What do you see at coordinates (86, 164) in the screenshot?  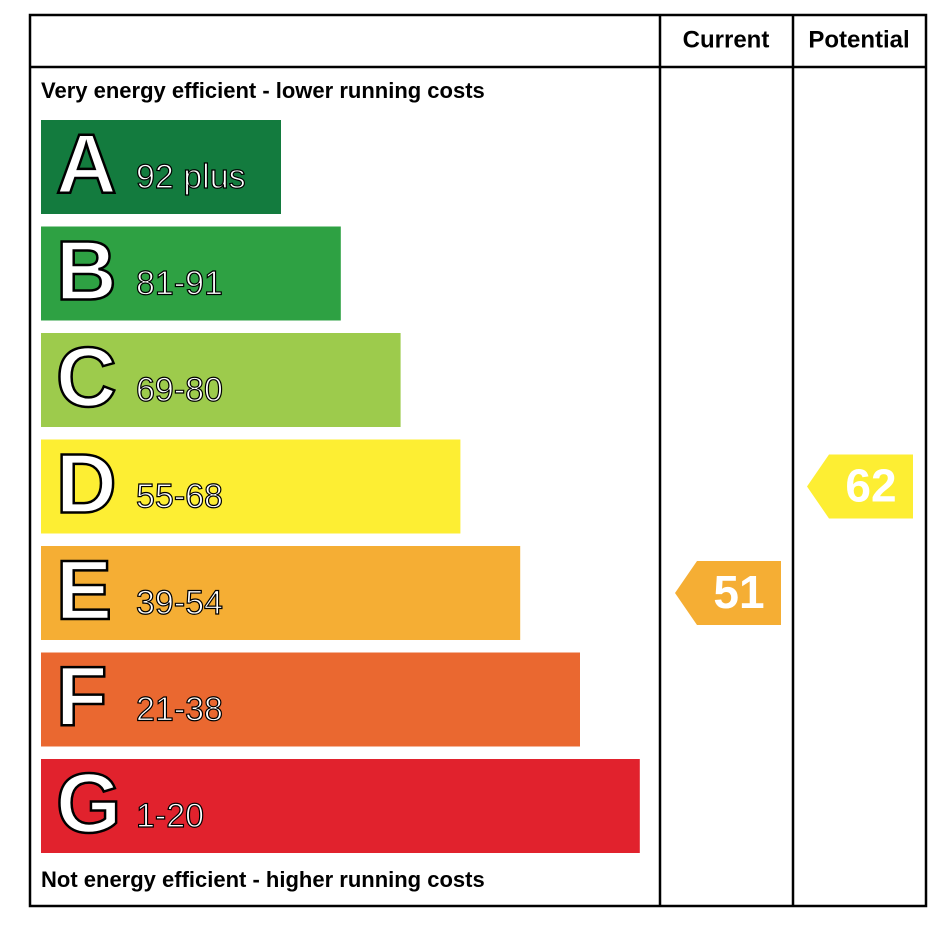 I see `band-letter: A` at bounding box center [86, 164].